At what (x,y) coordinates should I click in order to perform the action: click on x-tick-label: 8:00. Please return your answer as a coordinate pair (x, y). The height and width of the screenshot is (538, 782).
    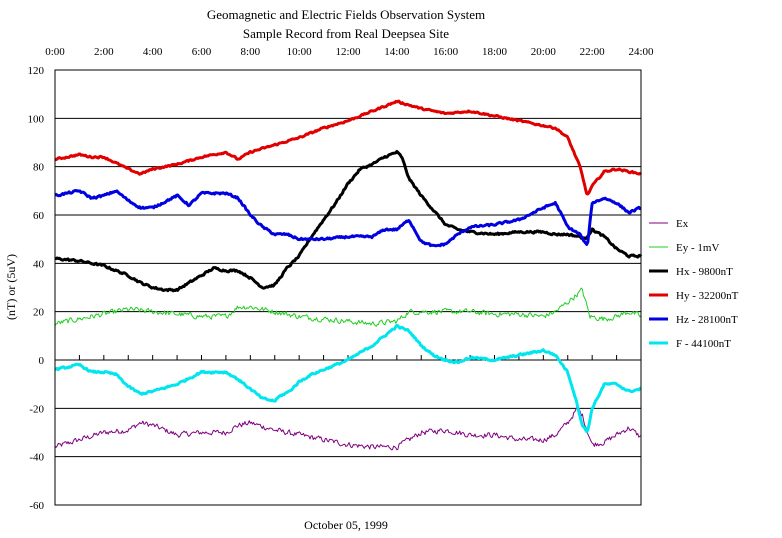
    Looking at the image, I should click on (251, 52).